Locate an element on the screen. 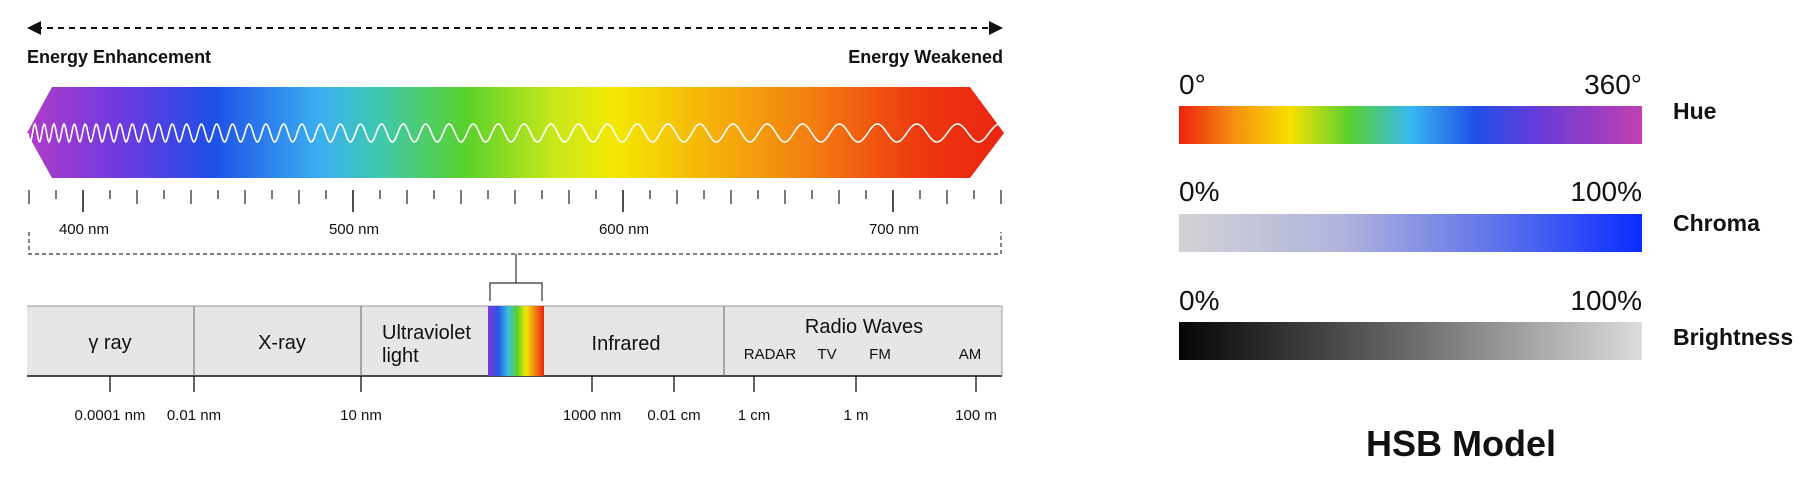  energy-arrow is located at coordinates (515, 28).